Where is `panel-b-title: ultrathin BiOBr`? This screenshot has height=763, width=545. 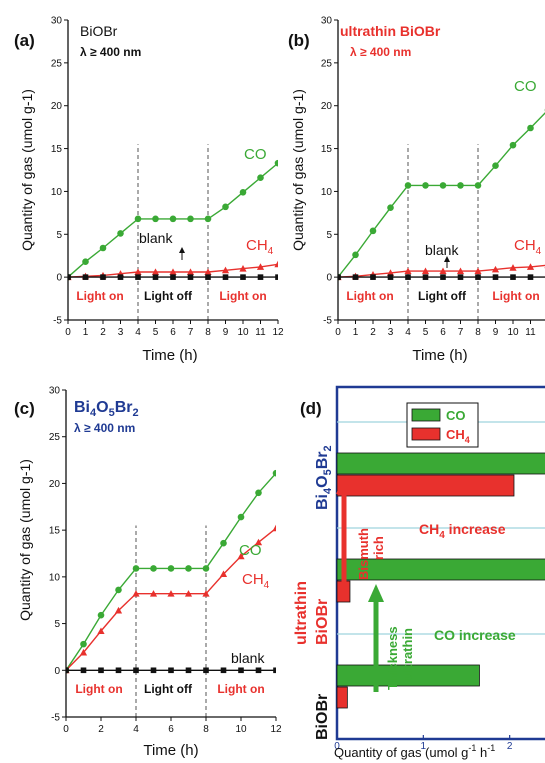
panel-b-title: ultrathin BiOBr is located at coordinates (390, 31).